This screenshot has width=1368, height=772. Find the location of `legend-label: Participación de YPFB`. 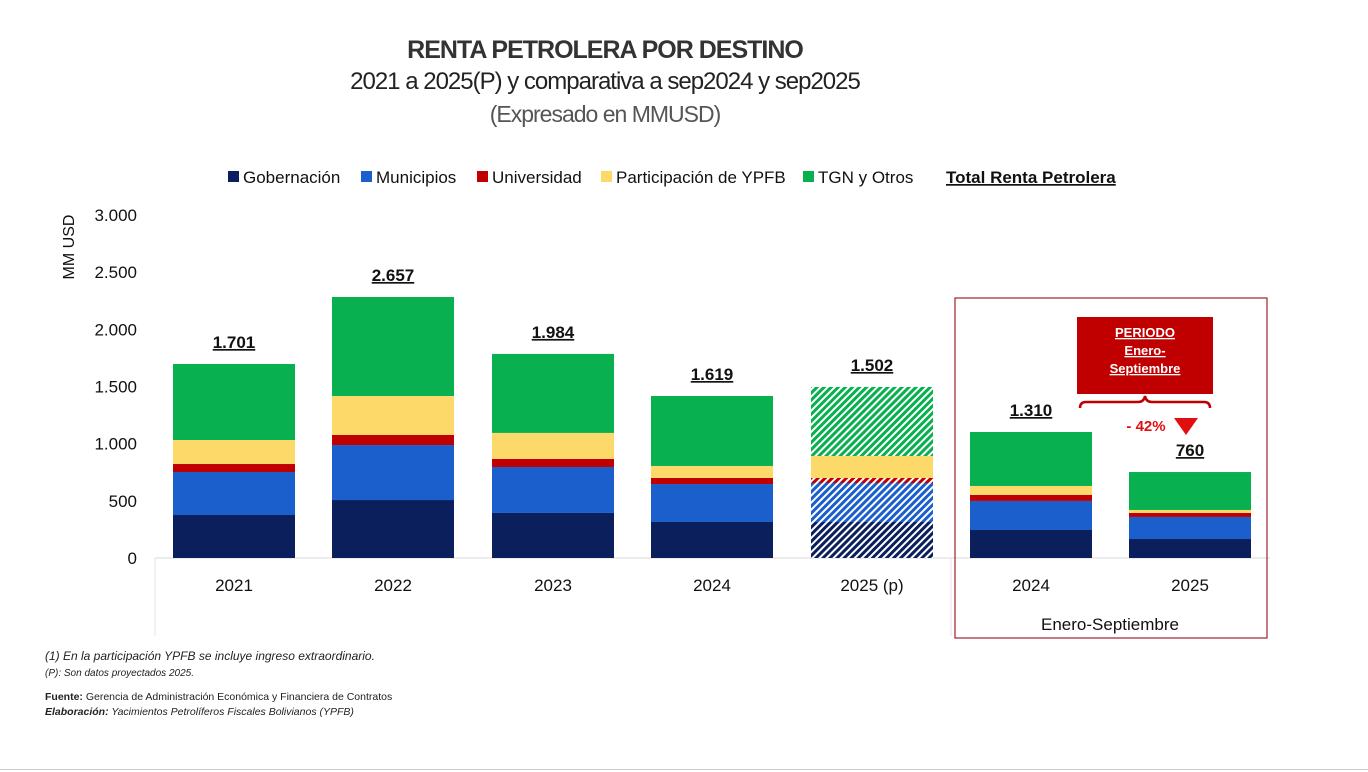

legend-label: Participación de YPFB is located at coordinates (701, 177).